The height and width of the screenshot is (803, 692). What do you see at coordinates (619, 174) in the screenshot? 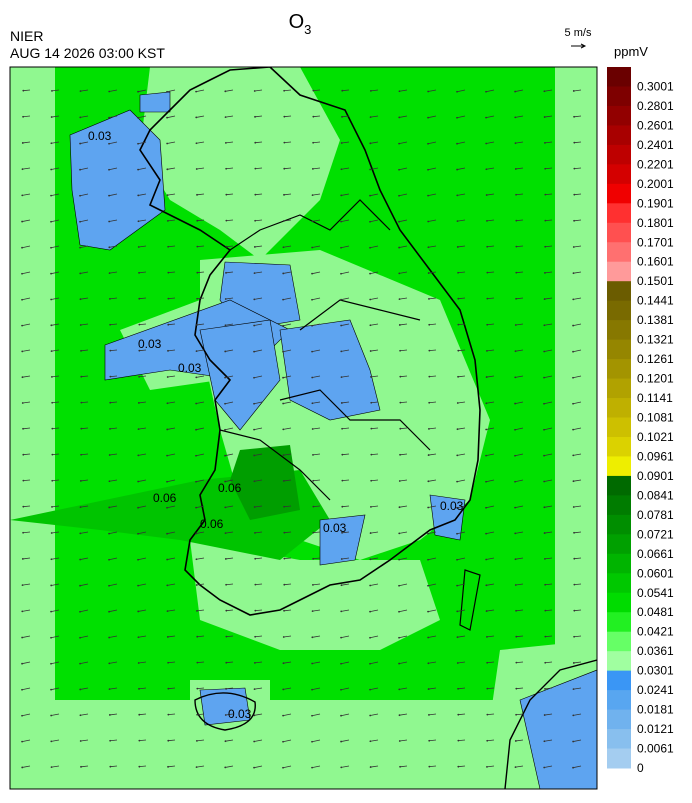
I see `colorbar-swatch` at bounding box center [619, 174].